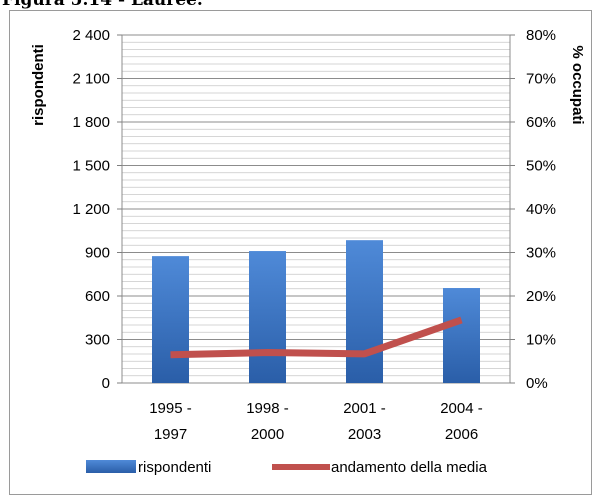  What do you see at coordinates (91, 35) in the screenshot?
I see `y-tick-label: 2 400` at bounding box center [91, 35].